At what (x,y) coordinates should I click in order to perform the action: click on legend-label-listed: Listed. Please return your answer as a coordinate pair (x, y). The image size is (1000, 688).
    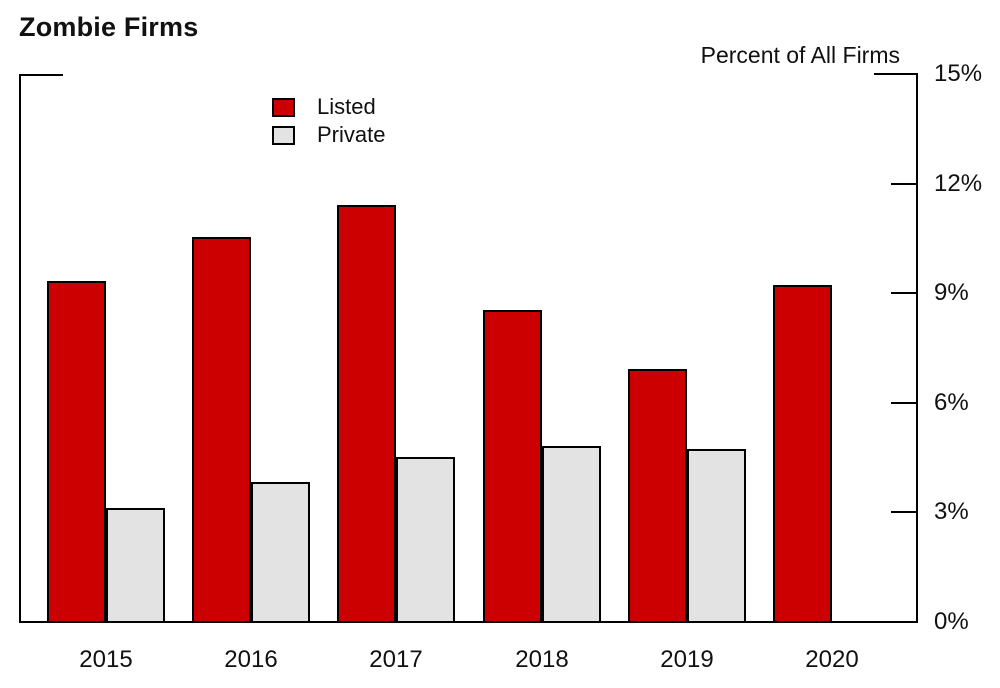
    Looking at the image, I should click on (346, 106).